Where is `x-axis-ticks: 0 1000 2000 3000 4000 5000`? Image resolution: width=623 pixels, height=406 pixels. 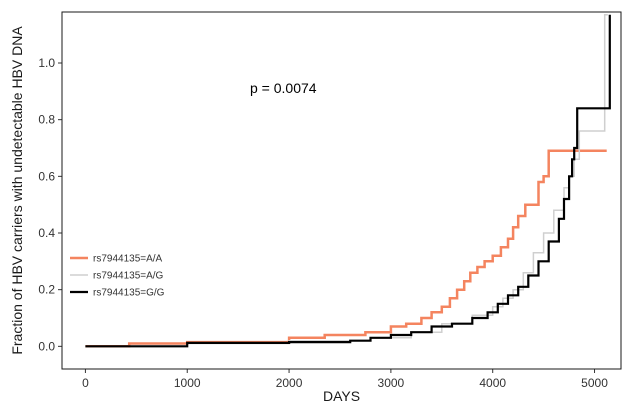
x-axis-ticks: 0 1000 2000 3000 4000 5000 is located at coordinates (345, 379).